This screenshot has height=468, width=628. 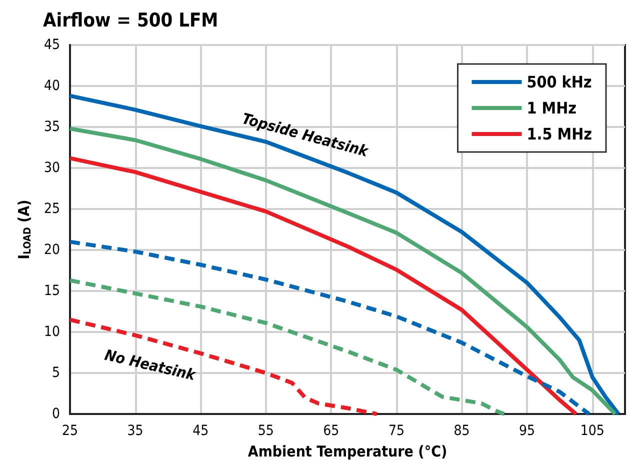 What do you see at coordinates (551, 108) in the screenshot?
I see `legend-label: 1 MHz` at bounding box center [551, 108].